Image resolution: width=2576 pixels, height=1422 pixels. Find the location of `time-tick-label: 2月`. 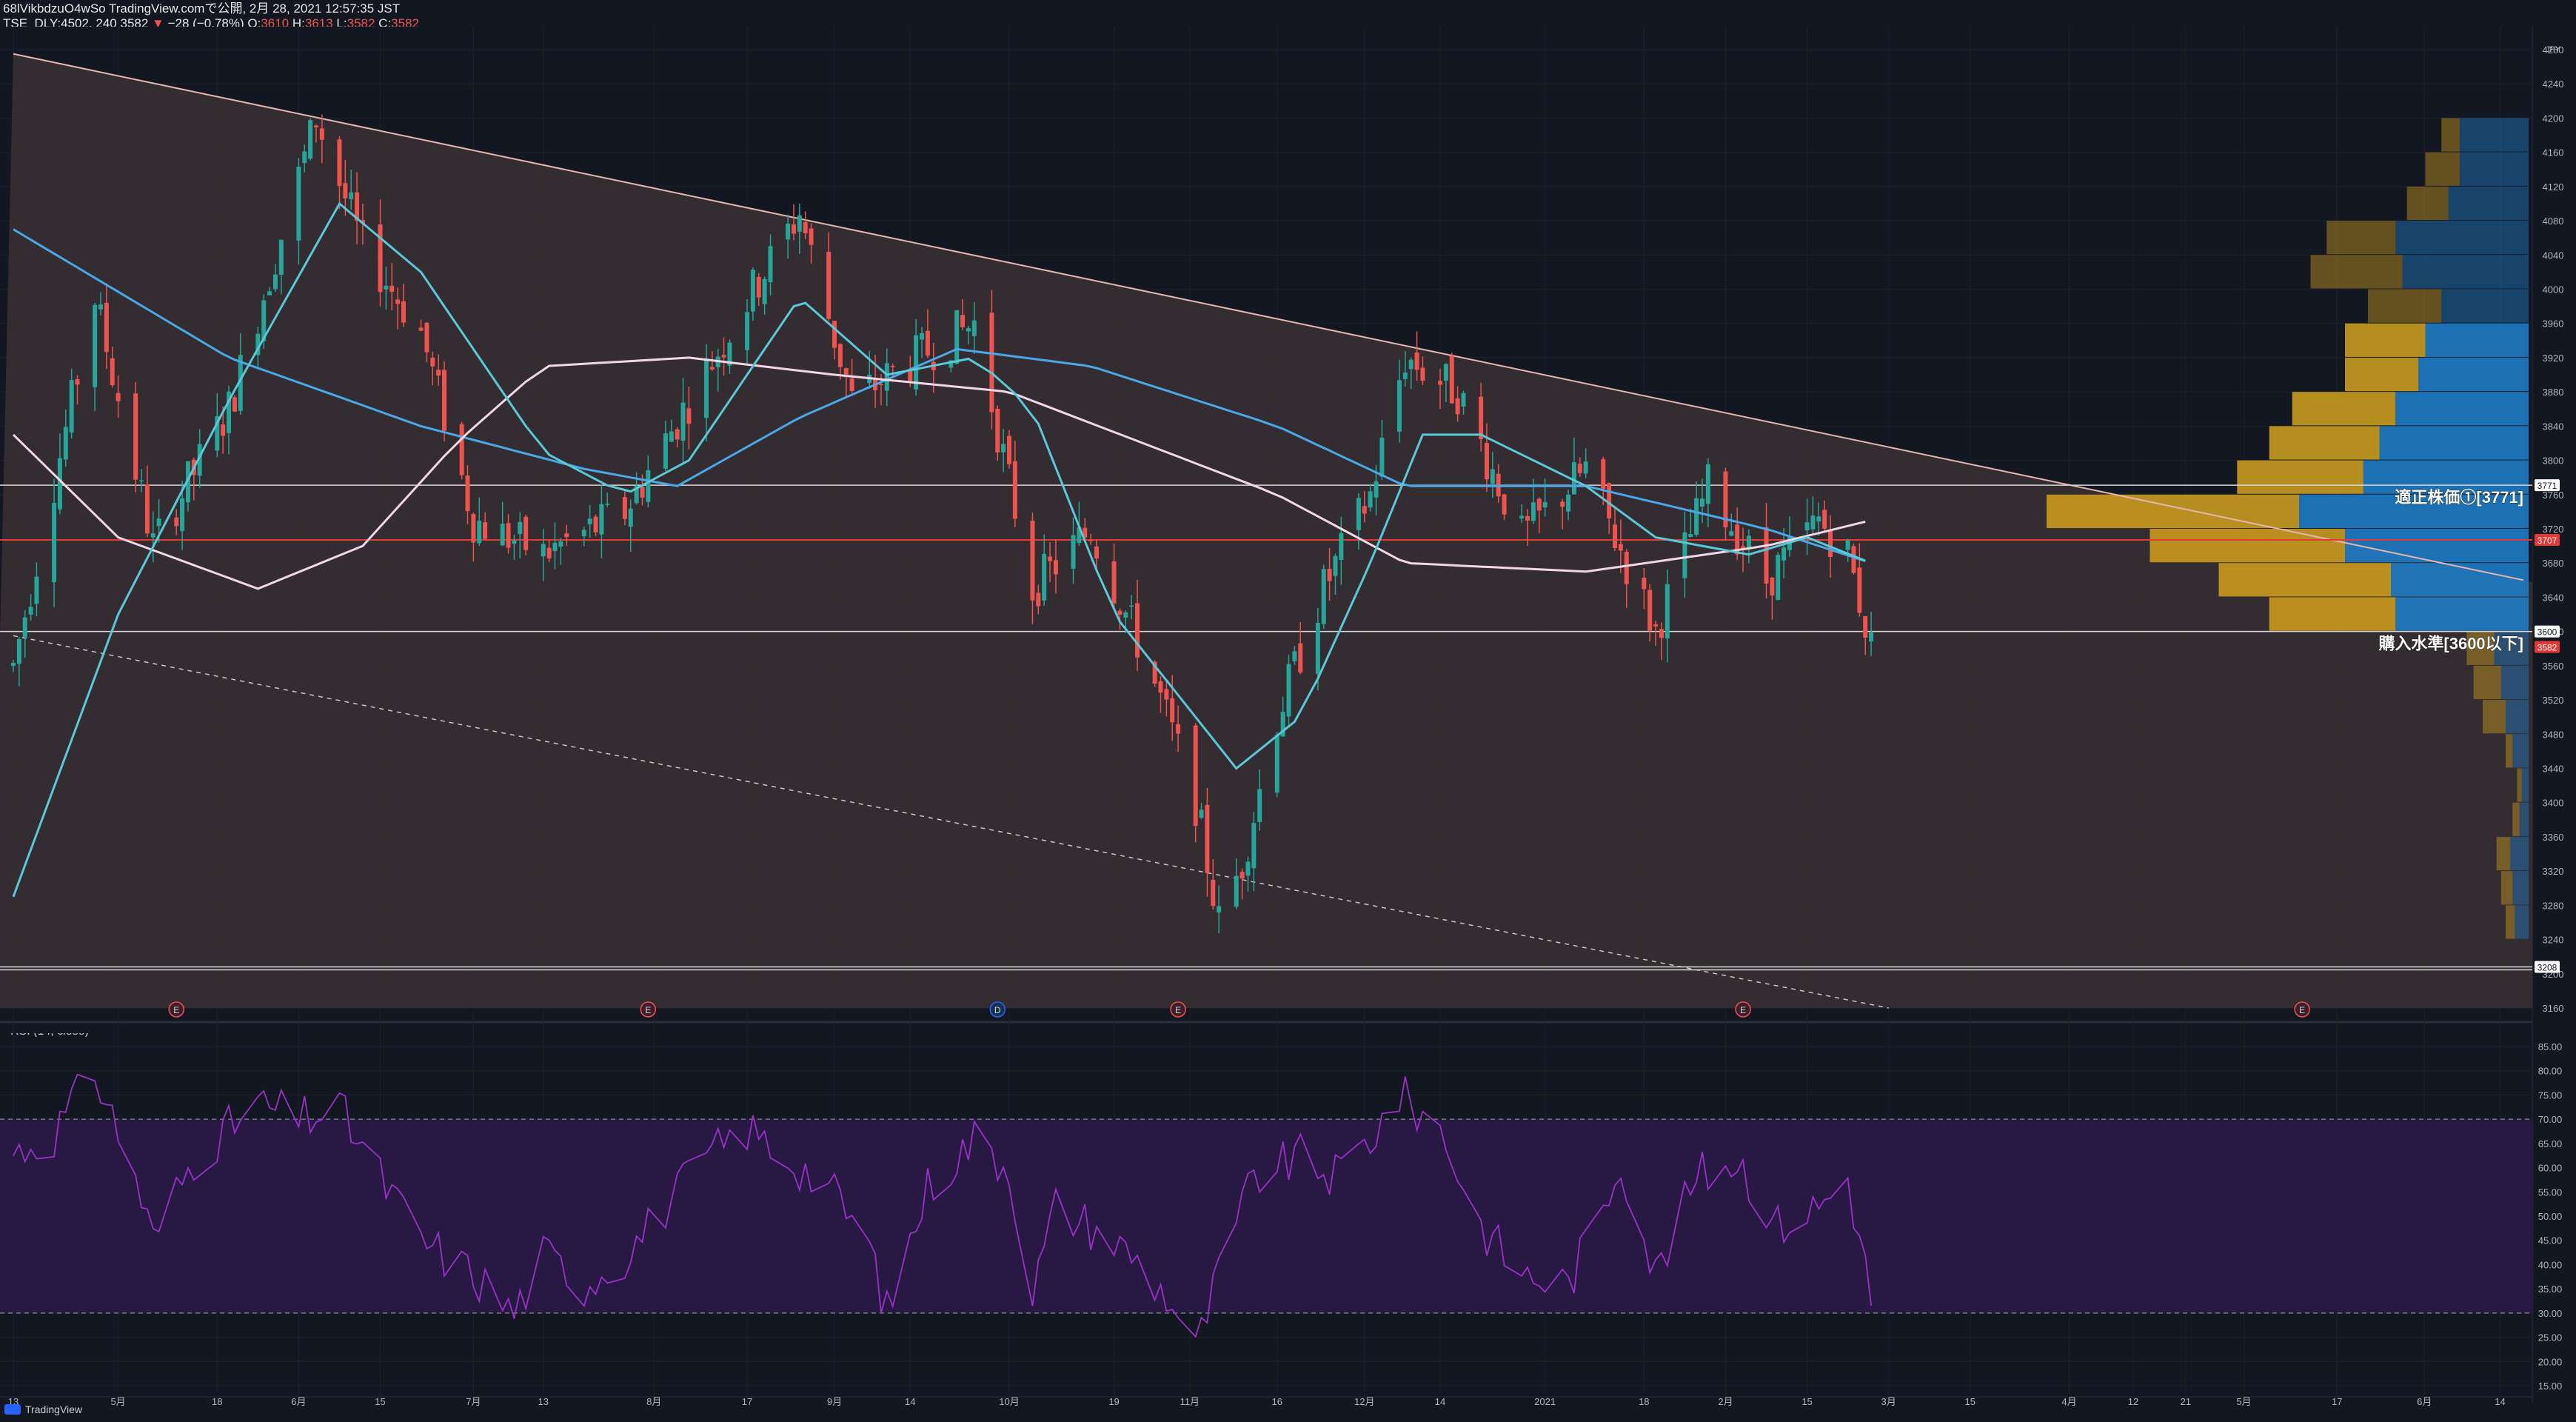

time-tick-label: 2月 is located at coordinates (1725, 1401).